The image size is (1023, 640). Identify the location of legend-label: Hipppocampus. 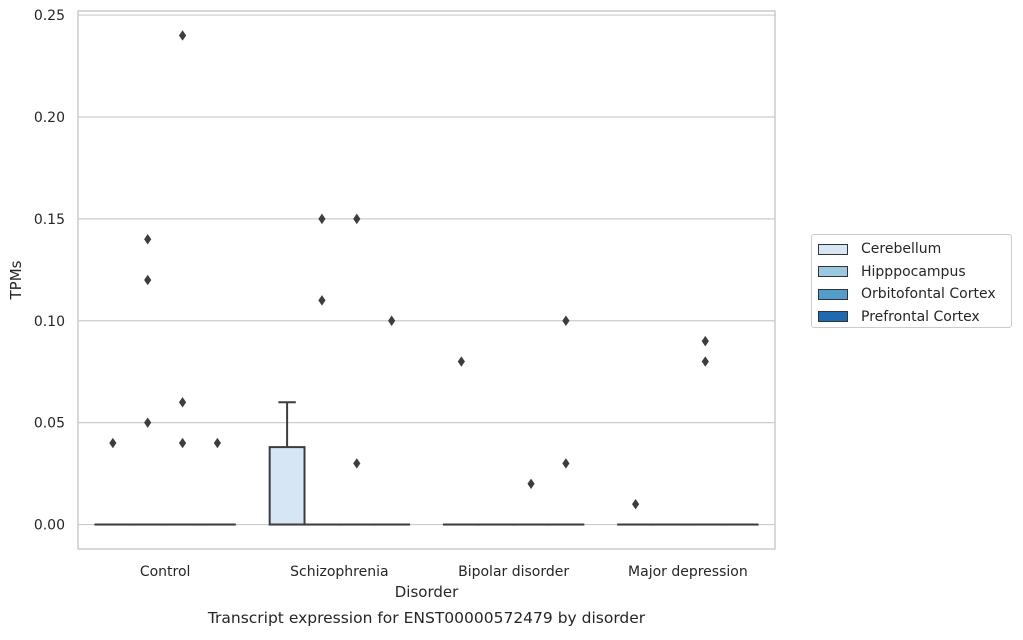
(913, 272).